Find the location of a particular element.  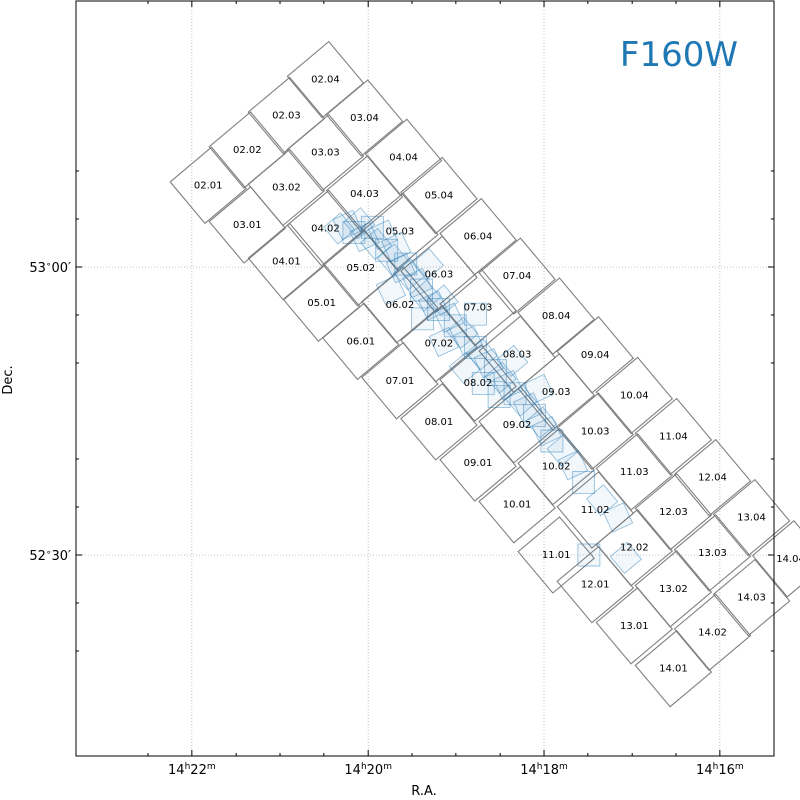

tile-label: 05.01 is located at coordinates (321, 303).